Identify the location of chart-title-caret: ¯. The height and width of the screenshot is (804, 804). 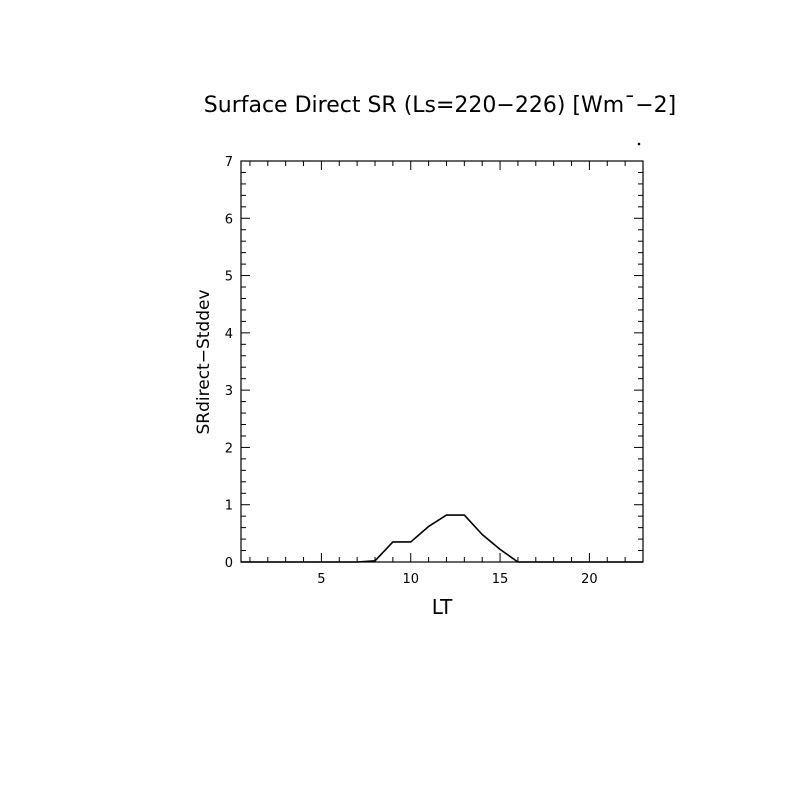
(629, 105).